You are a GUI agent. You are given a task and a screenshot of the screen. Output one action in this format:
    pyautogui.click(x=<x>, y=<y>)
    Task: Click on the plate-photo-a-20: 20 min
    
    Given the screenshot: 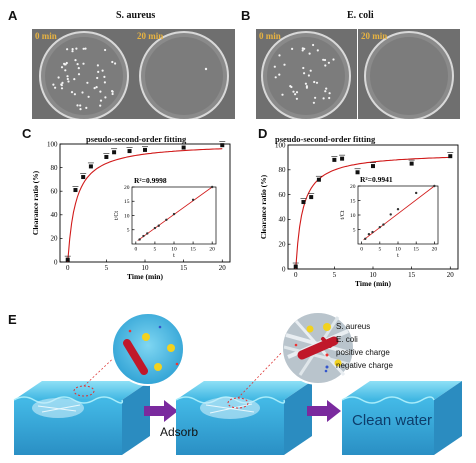 What is the action you would take?
    pyautogui.click(x=184, y=74)
    